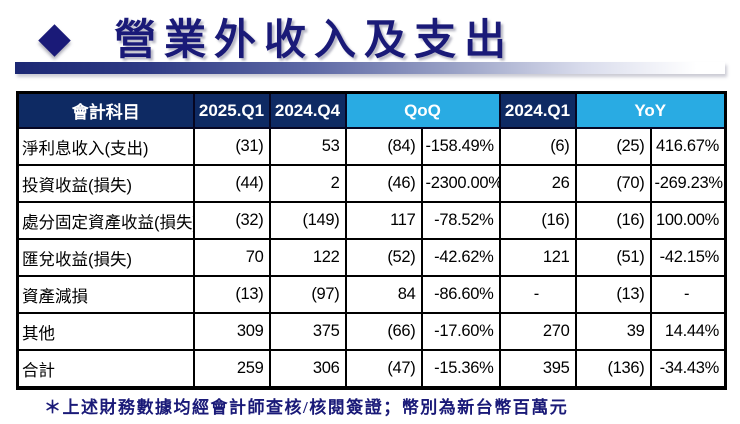 Image resolution: width=740 pixels, height=424 pixels. Describe the element at coordinates (460, 257) in the screenshot. I see `value-cell: -42.62%` at that location.